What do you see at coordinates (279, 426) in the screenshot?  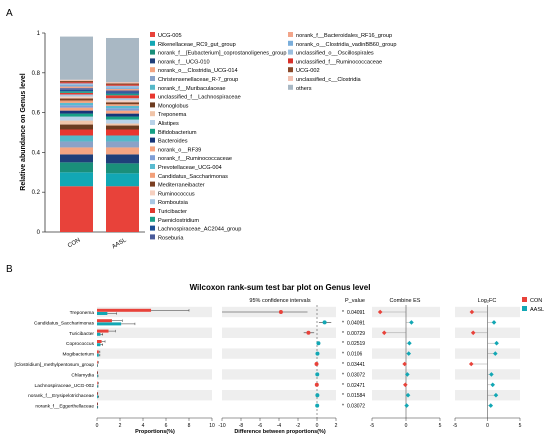 I see `x-tick-label: -4` at bounding box center [279, 426].